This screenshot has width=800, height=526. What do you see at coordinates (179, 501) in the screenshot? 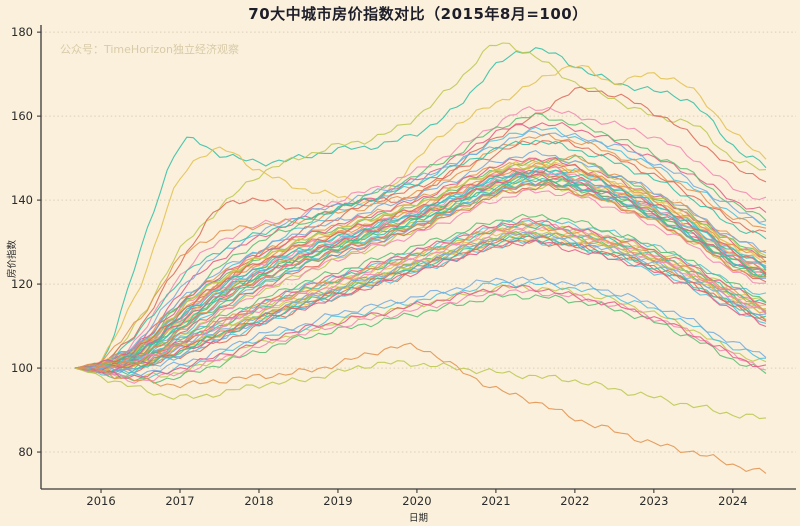
I see `x-tick-label: 2017` at bounding box center [179, 501].